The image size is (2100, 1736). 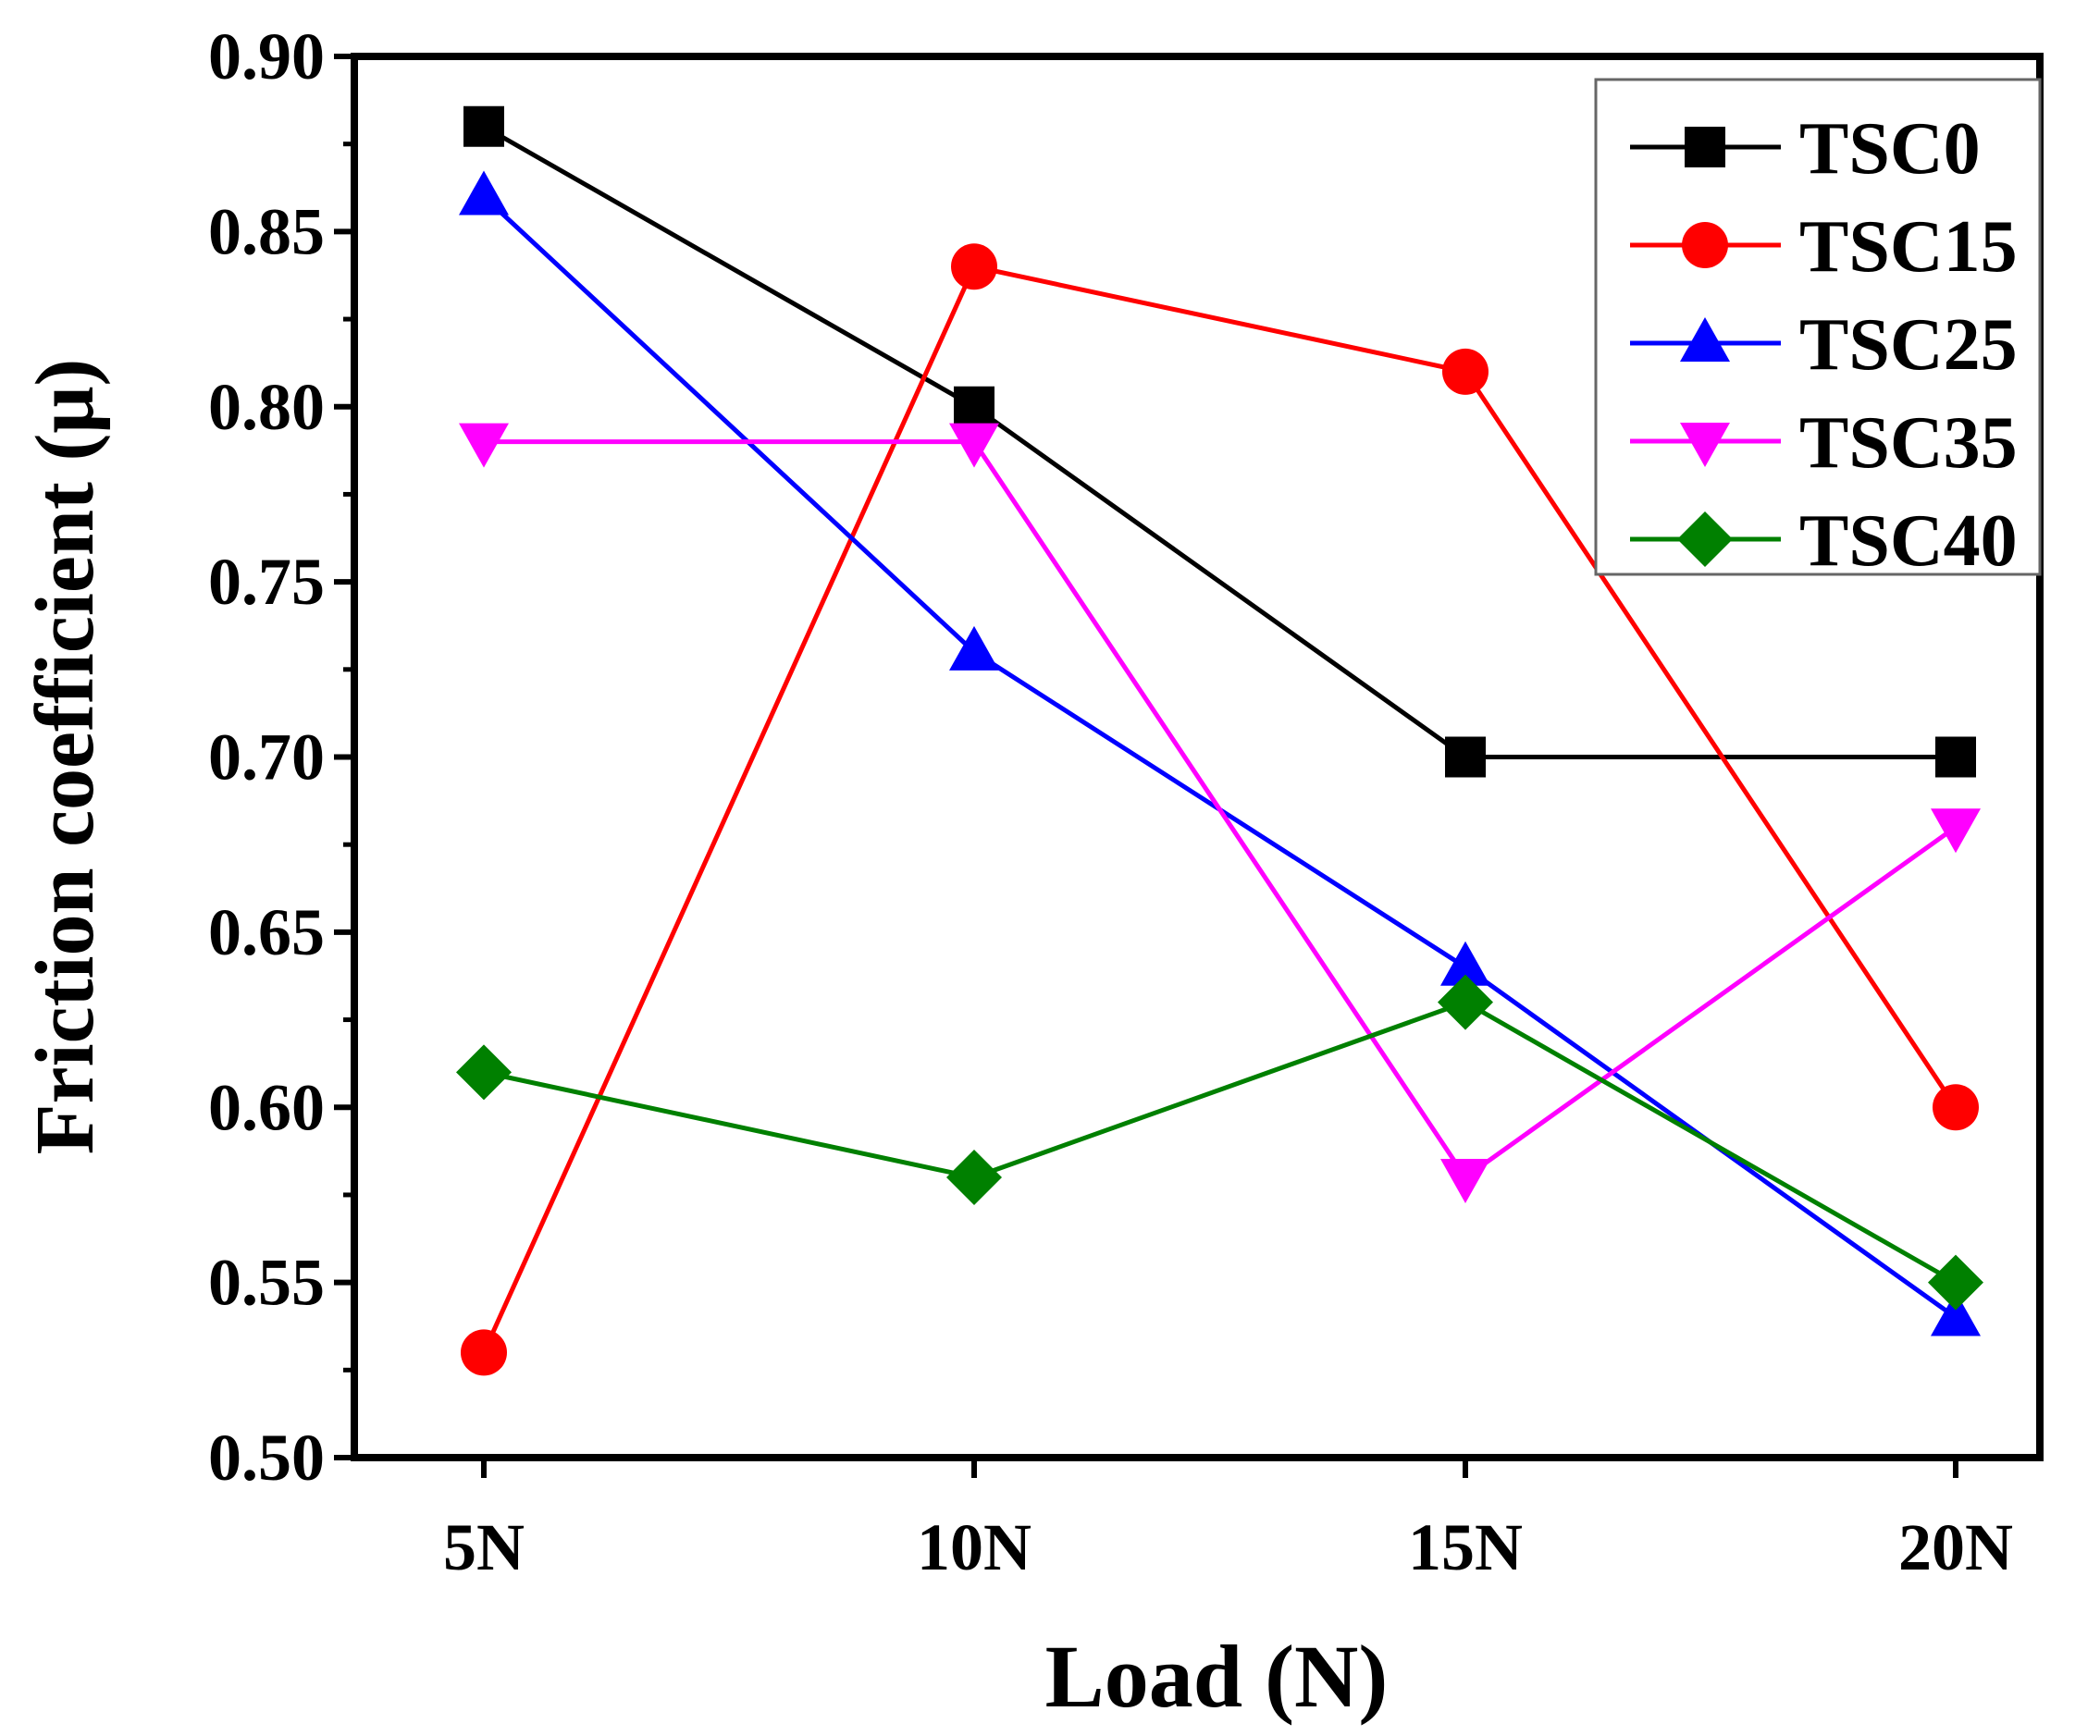 I want to click on legend: TSC0 TSC15 TSC25 TSC35 TSC40, so click(x=1818, y=330).